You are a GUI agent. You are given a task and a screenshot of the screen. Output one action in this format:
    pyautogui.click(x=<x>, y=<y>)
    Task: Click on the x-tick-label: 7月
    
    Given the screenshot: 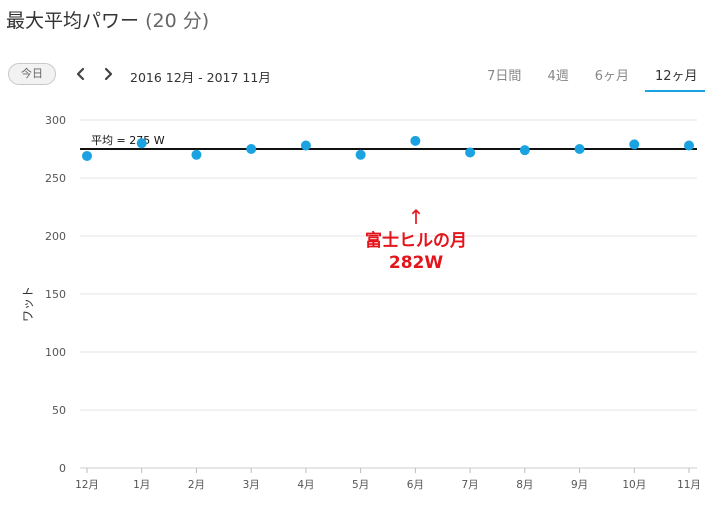 What is the action you would take?
    pyautogui.click(x=469, y=485)
    